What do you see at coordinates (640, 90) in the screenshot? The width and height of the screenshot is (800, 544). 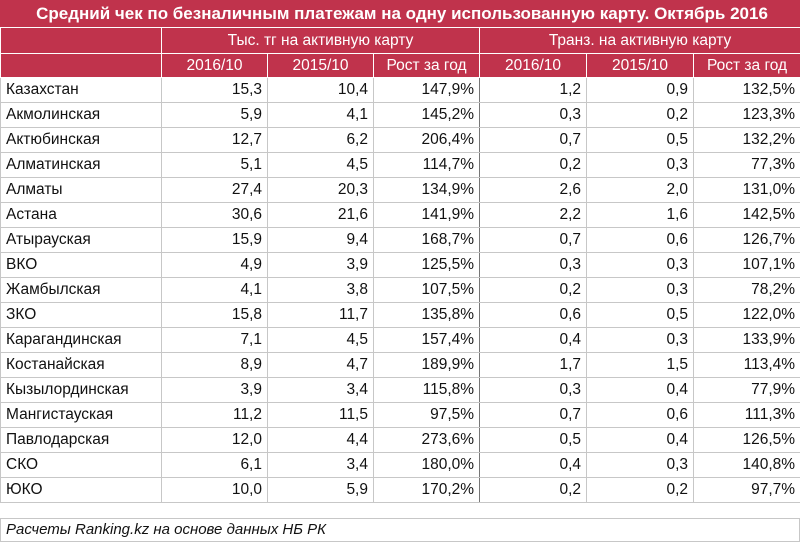 I see `trans-2015-cell: 0,9` at bounding box center [640, 90].